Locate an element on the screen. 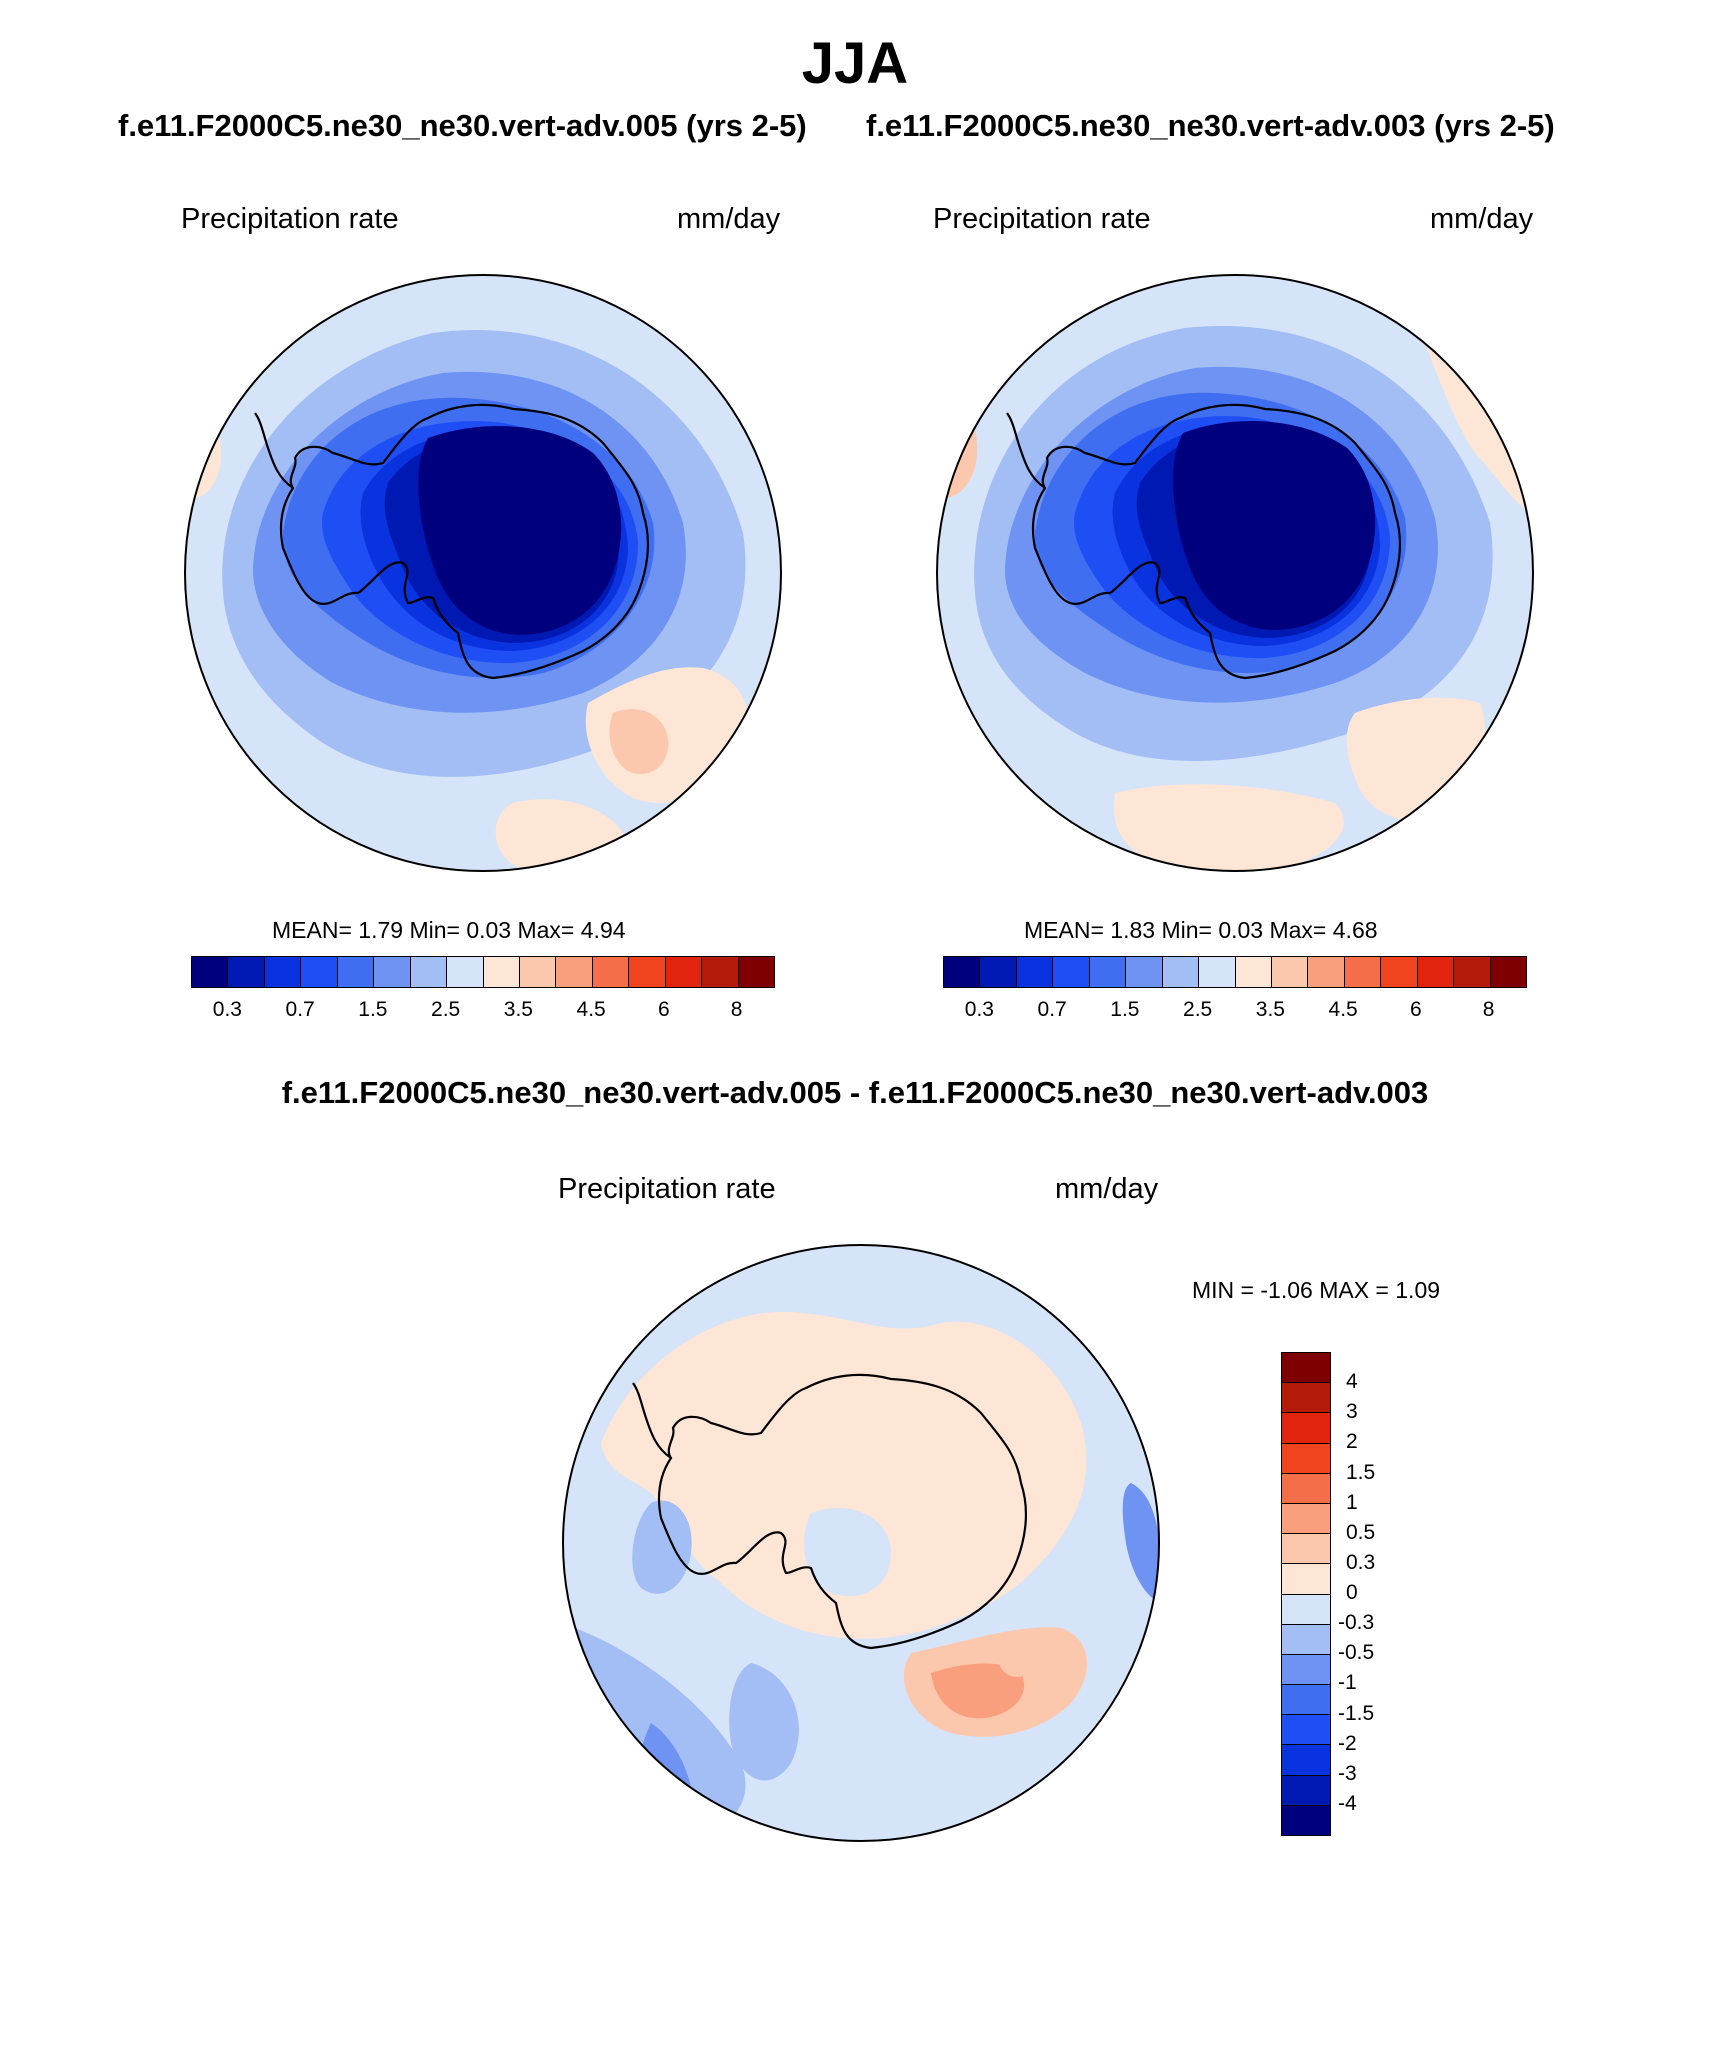 Image resolution: width=1710 pixels, height=2061 pixels. diff-blue-patch2 is located at coordinates (662, 1547).